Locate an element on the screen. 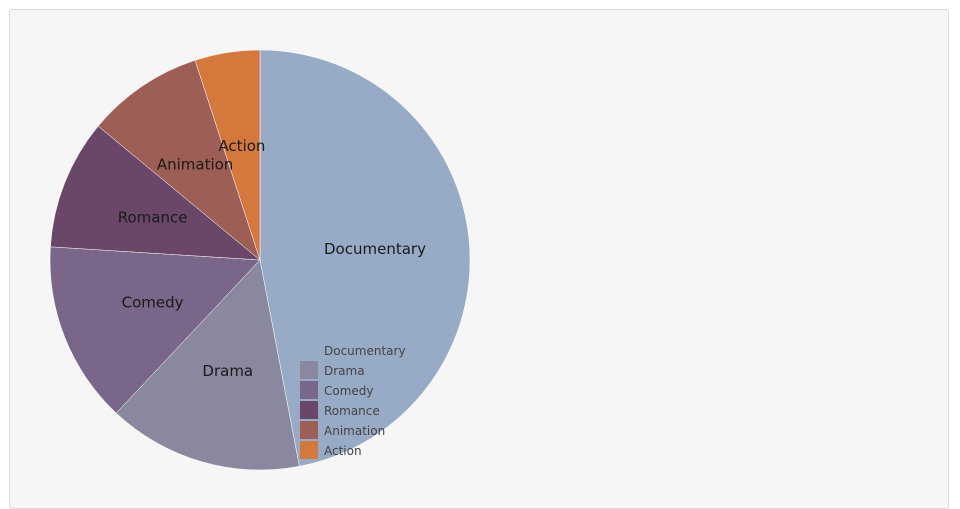 The image size is (960, 509). legend-label-animation: Animation is located at coordinates (354, 431).